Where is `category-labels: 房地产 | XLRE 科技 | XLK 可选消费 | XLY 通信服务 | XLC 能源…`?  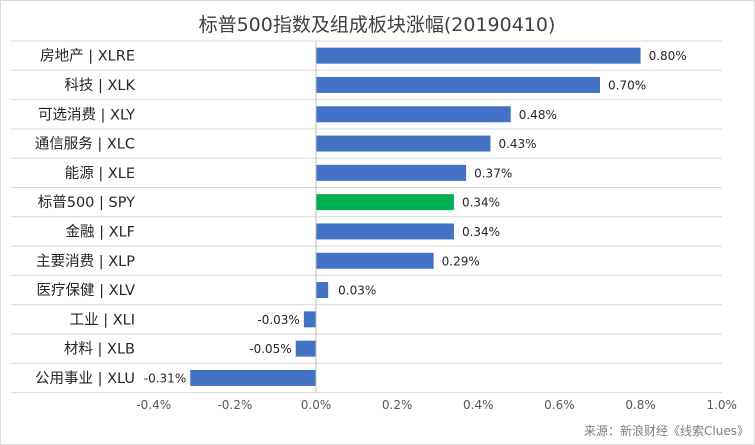
category-labels: 房地产 | XLRE 科技 | XLK 可选消费 | XLY 通信服务 | XLC 能源… is located at coordinates (85, 217).